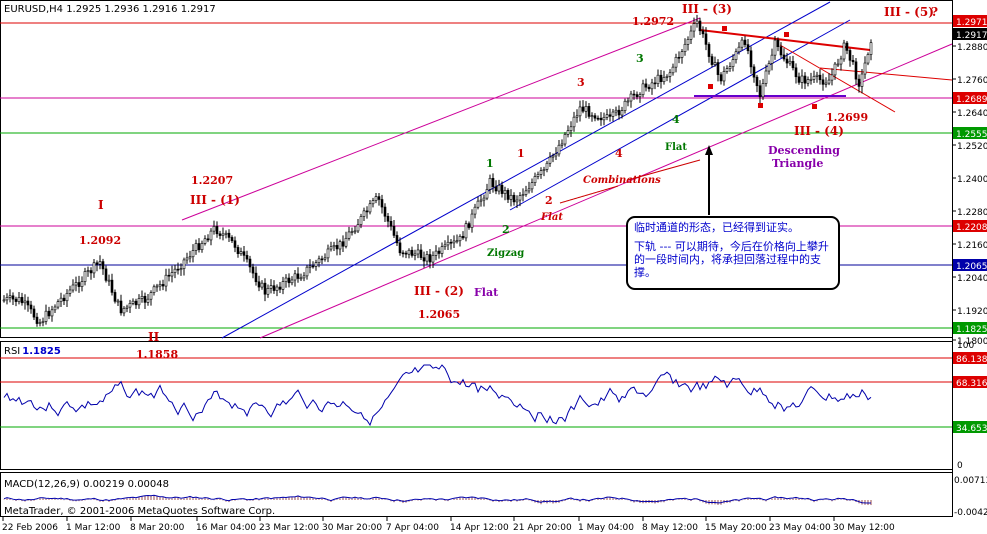 The width and height of the screenshot is (987, 534). Describe the element at coordinates (971, 267) in the screenshot. I see `price-level-label: 1.2065` at that location.